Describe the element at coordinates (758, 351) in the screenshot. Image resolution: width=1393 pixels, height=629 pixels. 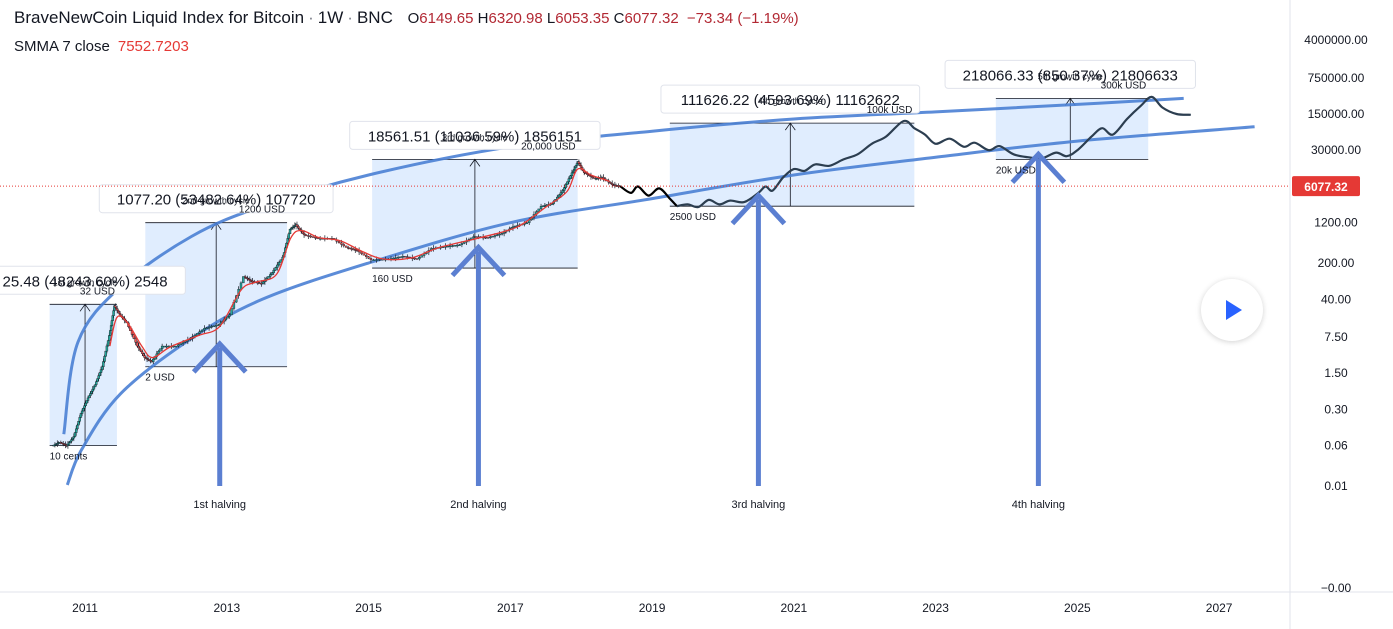
I see `halving-3: 3rd halving` at that location.